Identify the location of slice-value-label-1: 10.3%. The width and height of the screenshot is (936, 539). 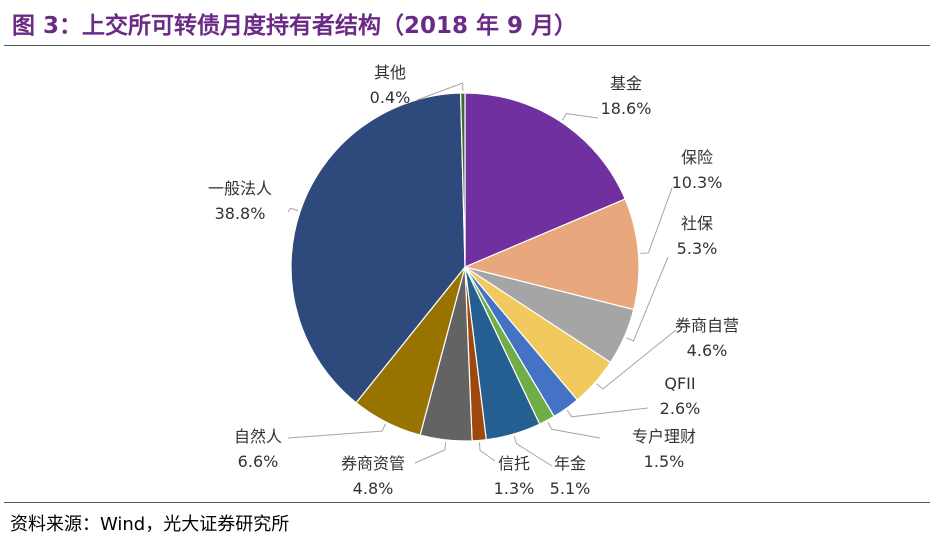
(697, 182).